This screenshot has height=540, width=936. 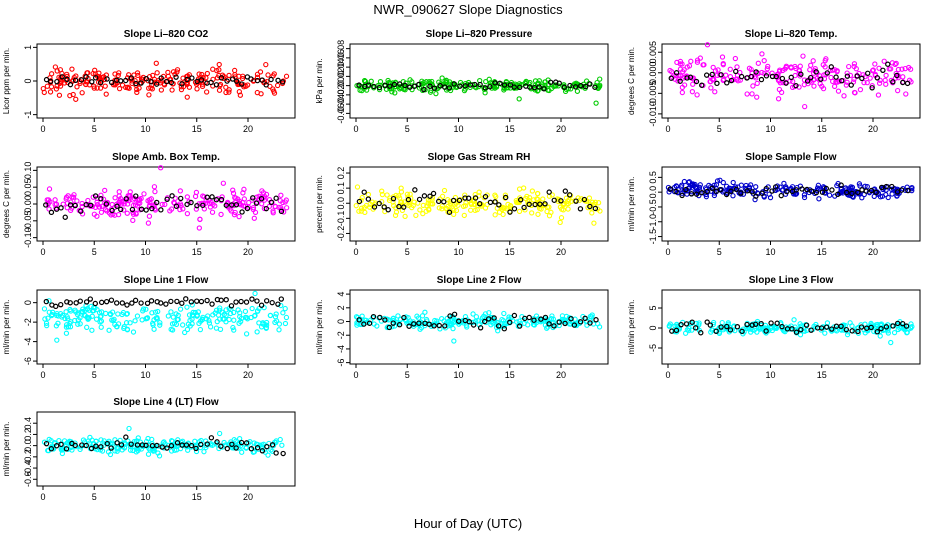 I want to click on y-tick-label: 0.08, so click(x=341, y=49).